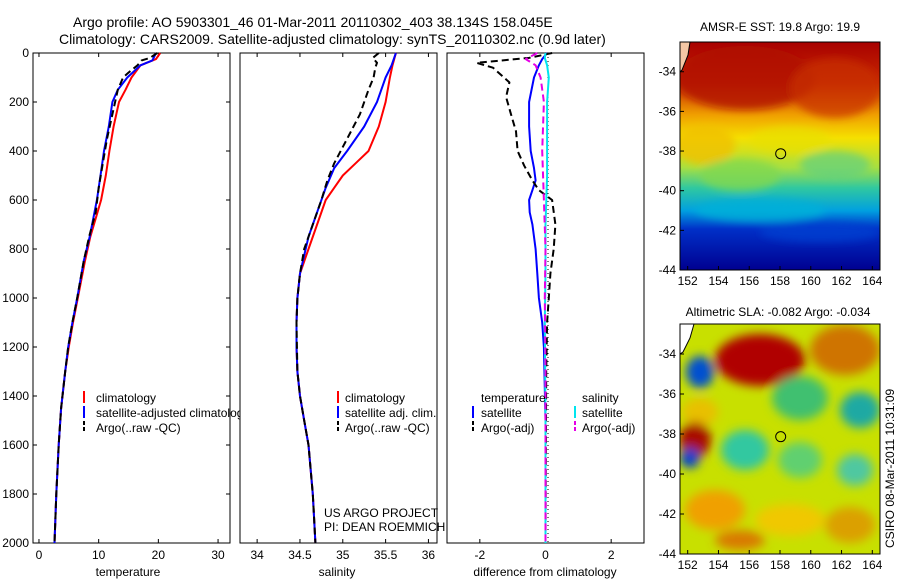 The image size is (900, 580). I want to click on legend-label-temp-satellite: satellite, so click(501, 413).